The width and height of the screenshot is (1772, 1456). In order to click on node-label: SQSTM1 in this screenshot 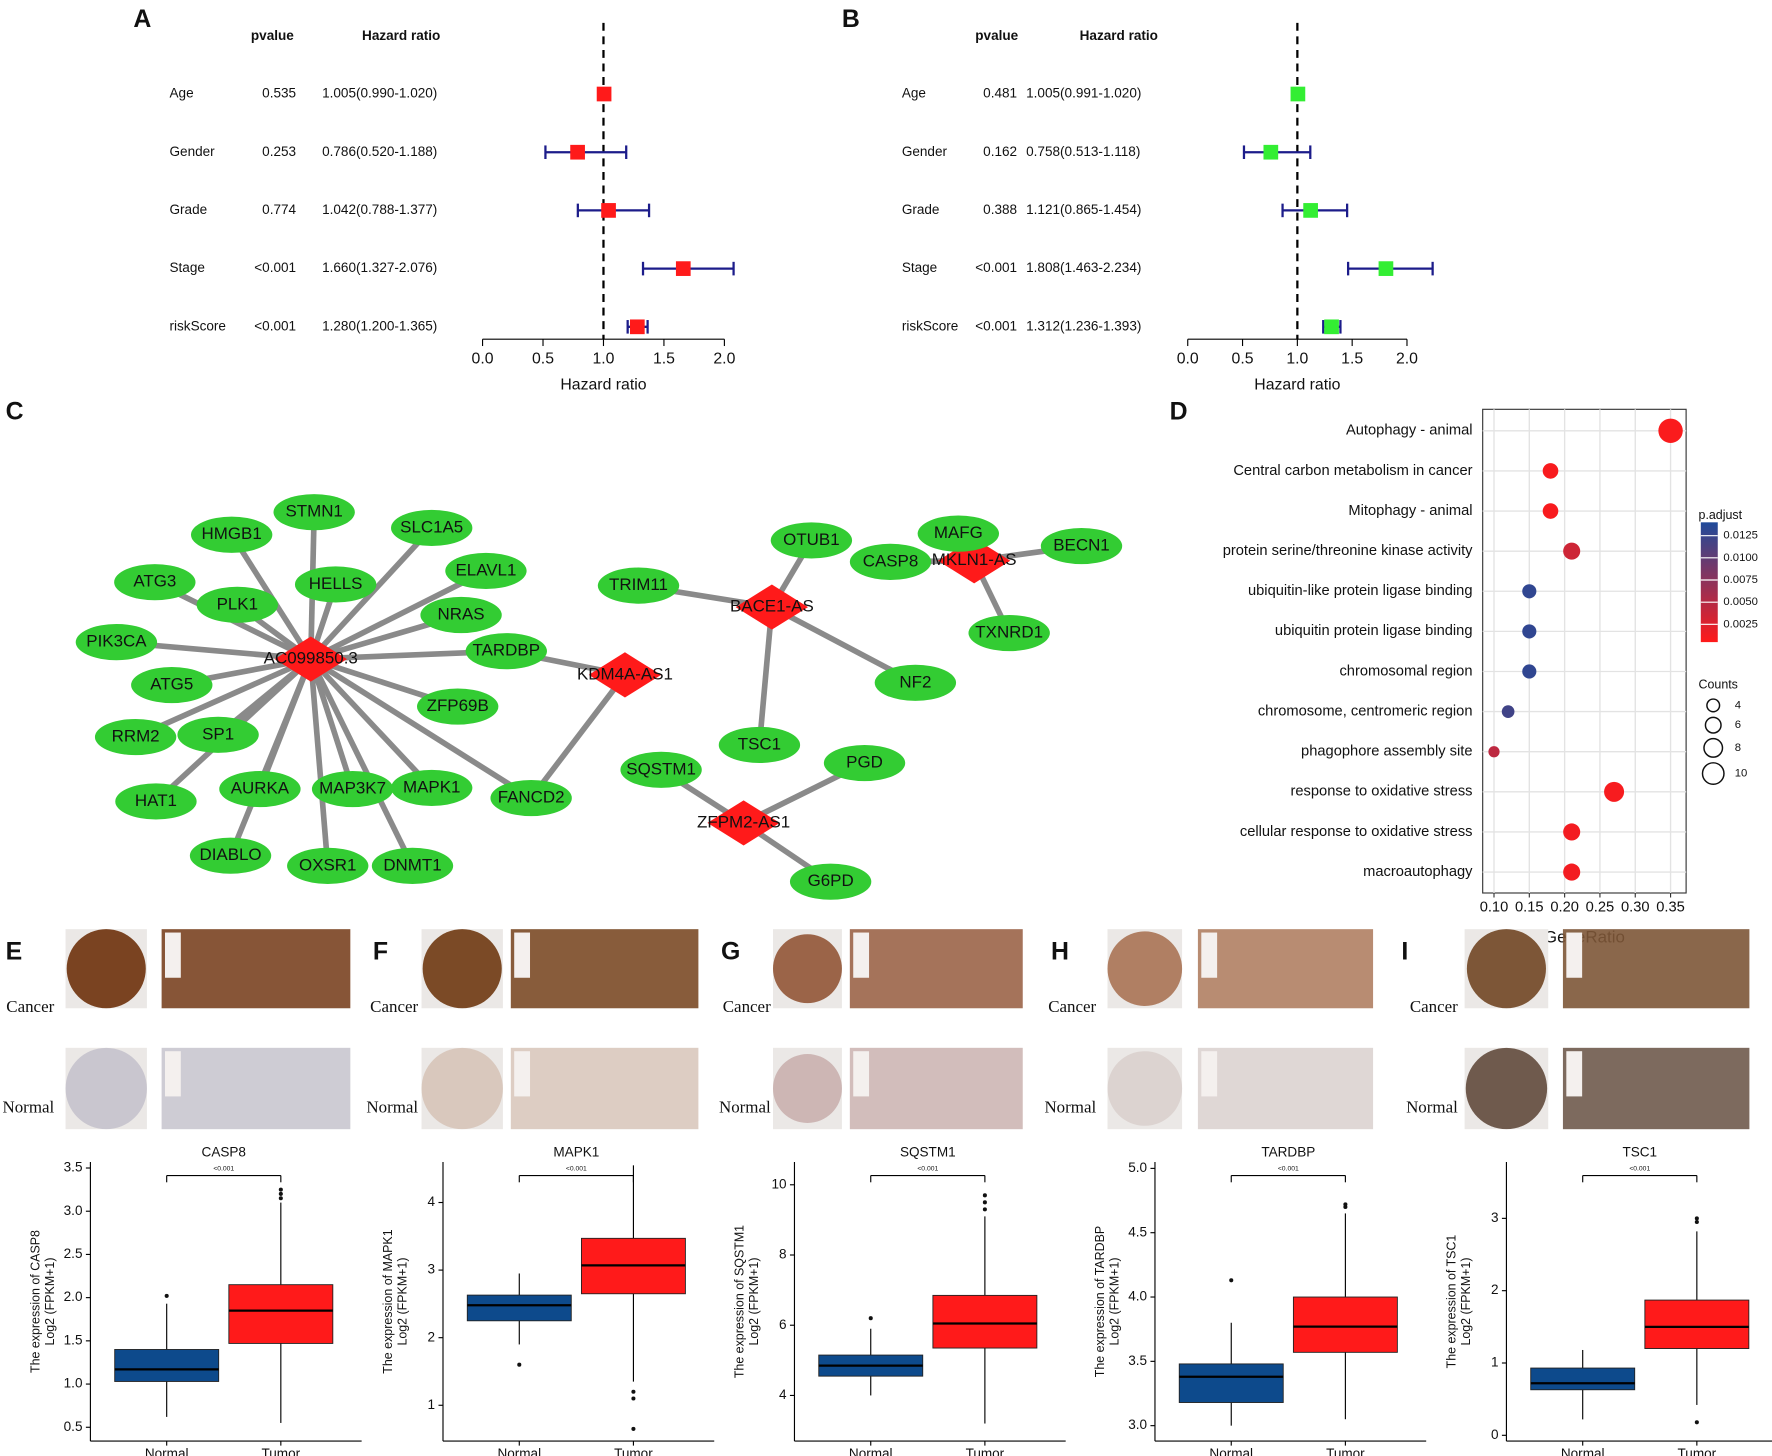, I will do `click(661, 768)`.